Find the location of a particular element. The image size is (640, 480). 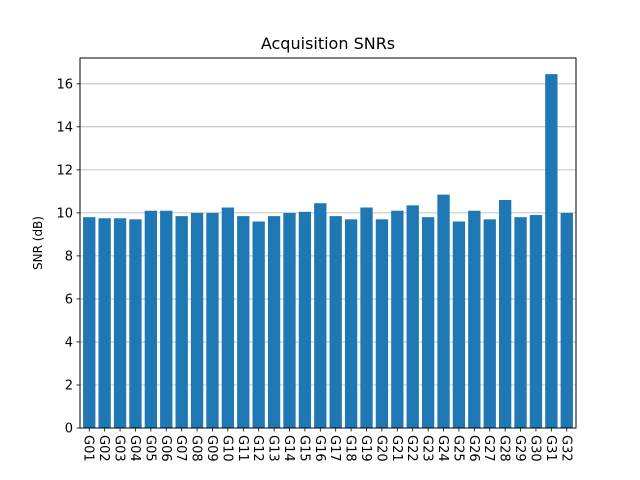

x-tick-label: G28 is located at coordinates (504, 448).